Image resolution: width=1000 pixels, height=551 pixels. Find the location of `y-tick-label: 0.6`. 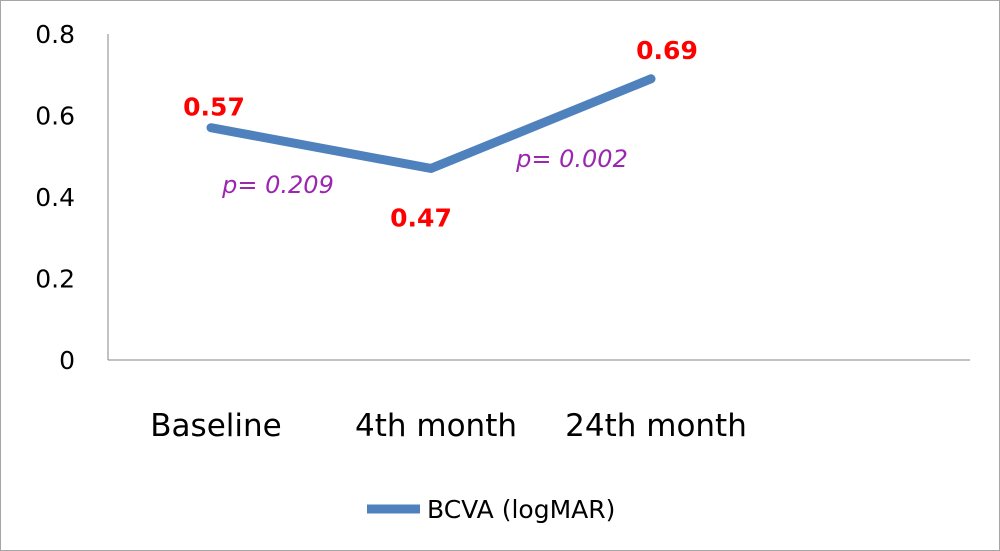

y-tick-label: 0.6 is located at coordinates (55, 116).